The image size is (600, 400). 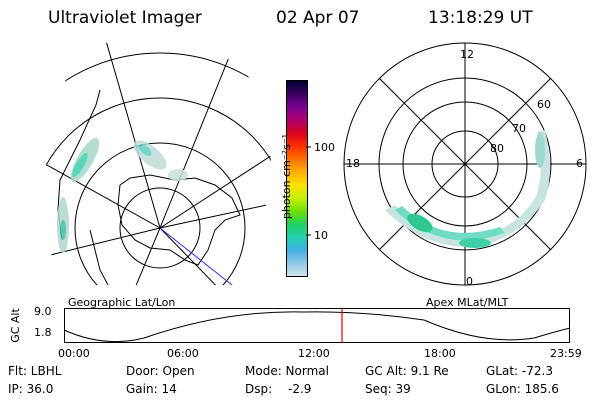 What do you see at coordinates (579, 163) in the screenshot?
I see `mlt-label-6: 6` at bounding box center [579, 163].